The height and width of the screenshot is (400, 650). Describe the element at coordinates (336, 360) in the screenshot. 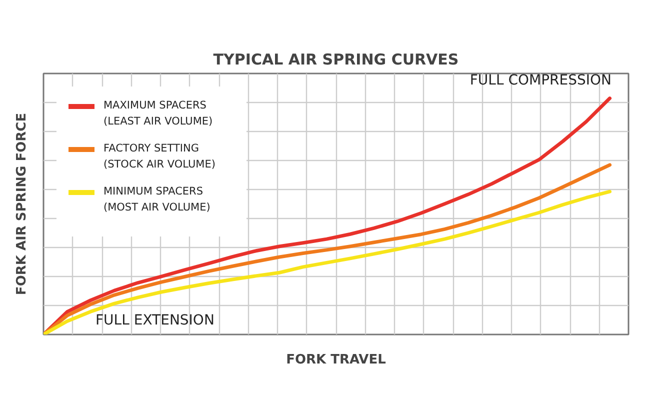

I see `x-axis-title: FORK TRAVEL` at that location.